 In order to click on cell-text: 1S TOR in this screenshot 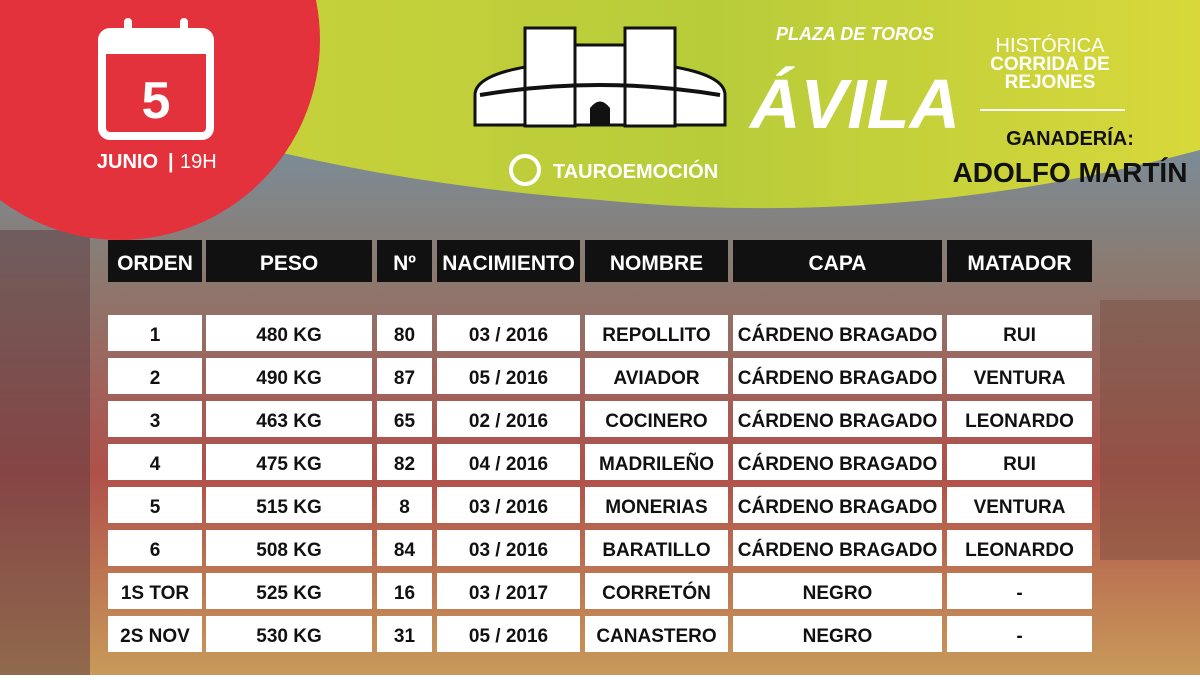, I will do `click(155, 593)`.